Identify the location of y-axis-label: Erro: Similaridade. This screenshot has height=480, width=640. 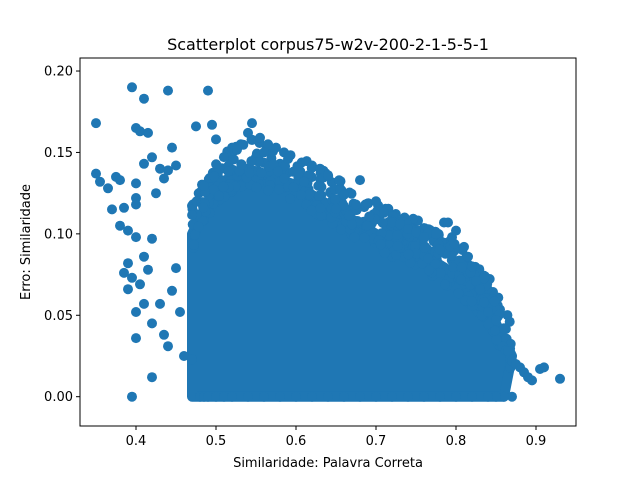
(26, 242).